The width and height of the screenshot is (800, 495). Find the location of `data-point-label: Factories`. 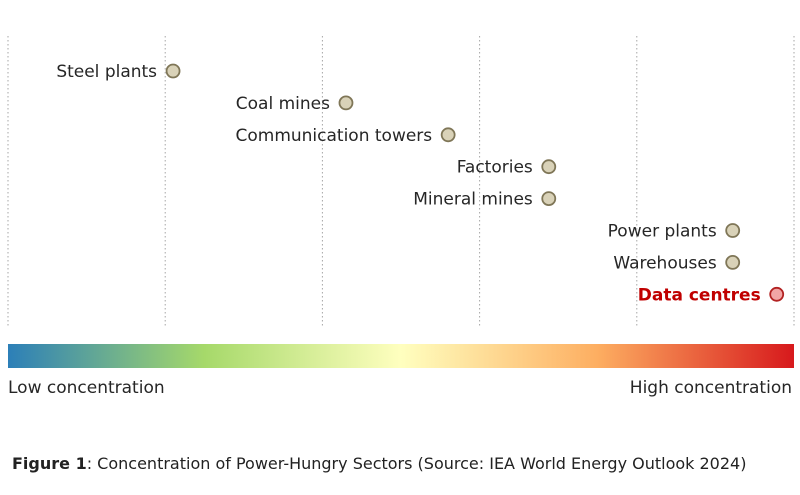

data-point-label: Factories is located at coordinates (495, 168).